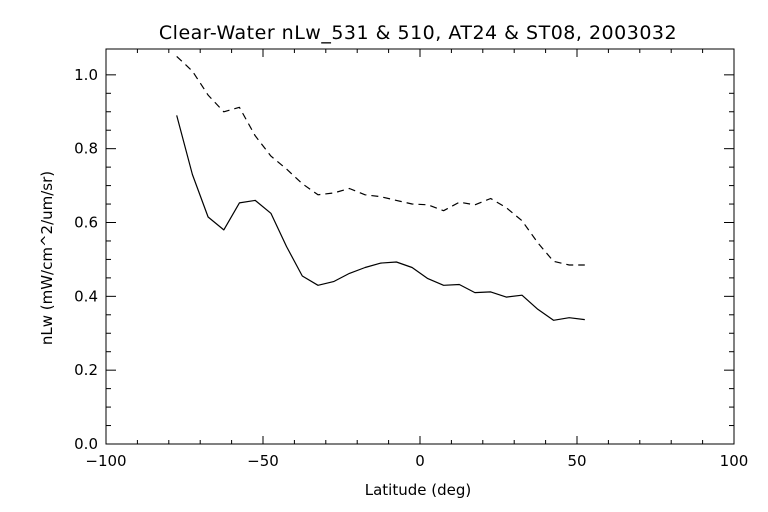  What do you see at coordinates (420, 461) in the screenshot?
I see `x-tick-label: 0` at bounding box center [420, 461].